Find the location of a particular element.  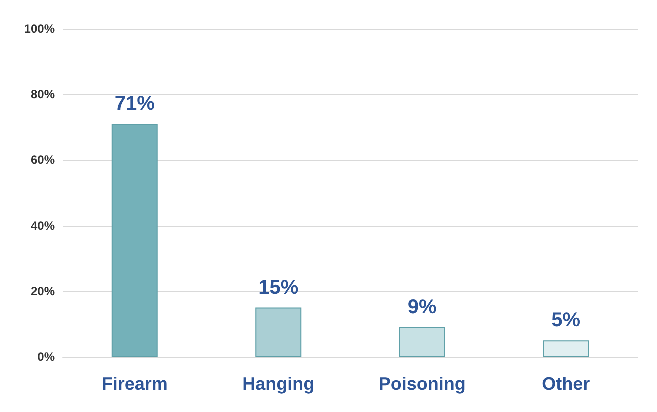

x-tick-label: Other is located at coordinates (566, 384).